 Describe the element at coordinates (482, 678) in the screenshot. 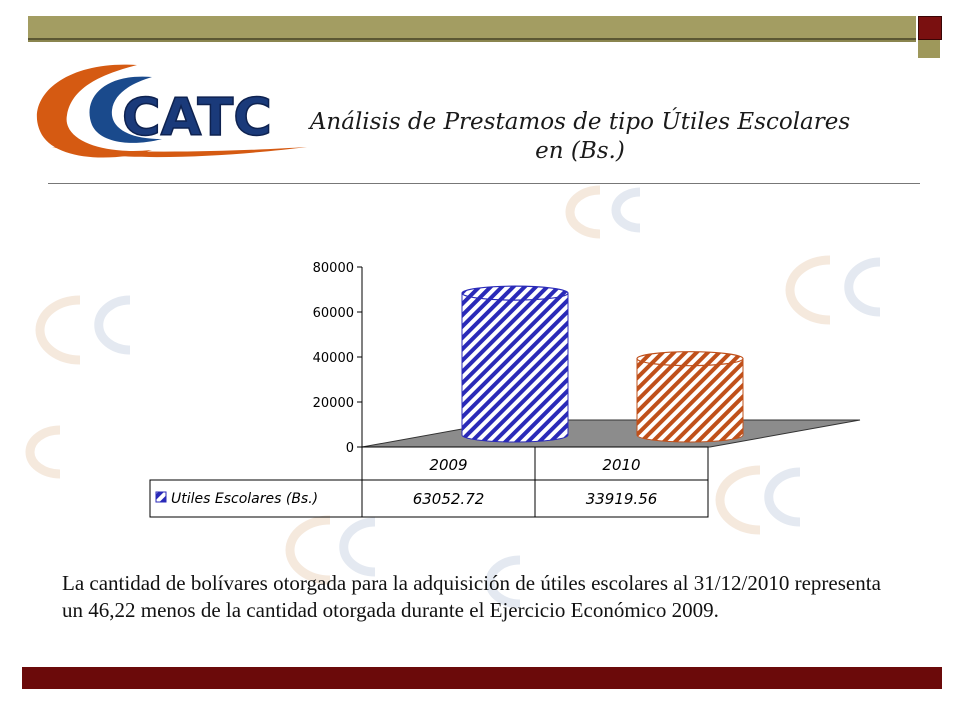

I see `bottom-decor-bar` at that location.